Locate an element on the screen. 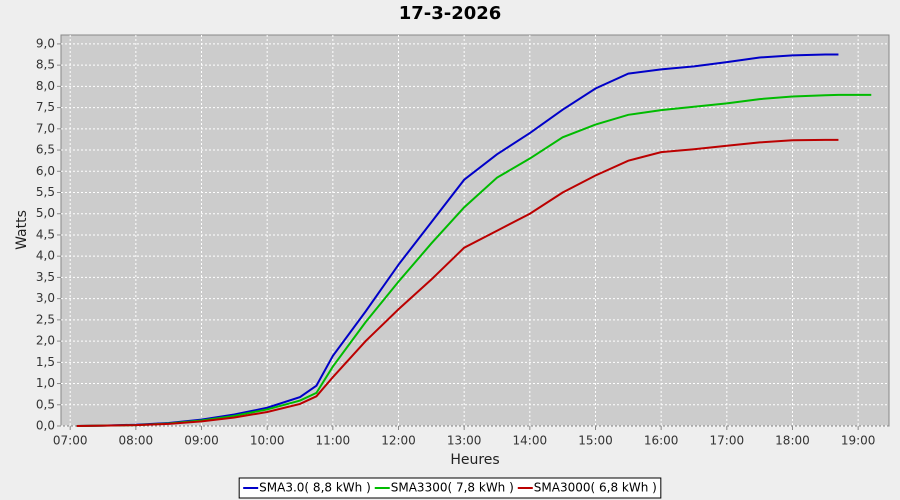  y-tick-label: 8,0 is located at coordinates (45, 86).